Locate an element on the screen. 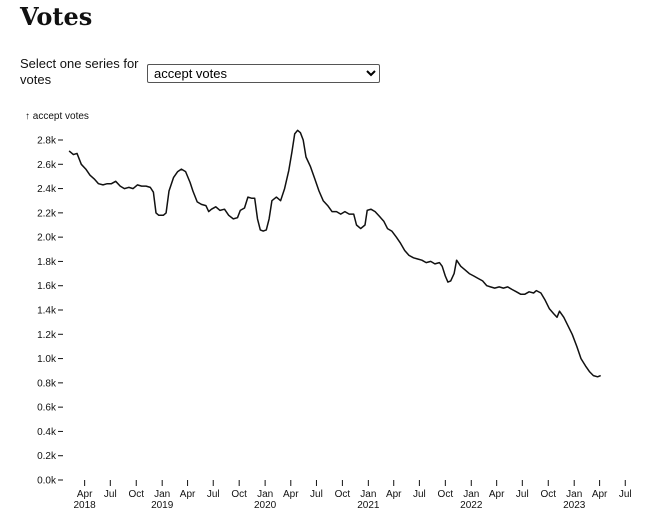 Image resolution: width=658 pixels, height=520 pixels. y-tick-label: 2.6k is located at coordinates (47, 165).